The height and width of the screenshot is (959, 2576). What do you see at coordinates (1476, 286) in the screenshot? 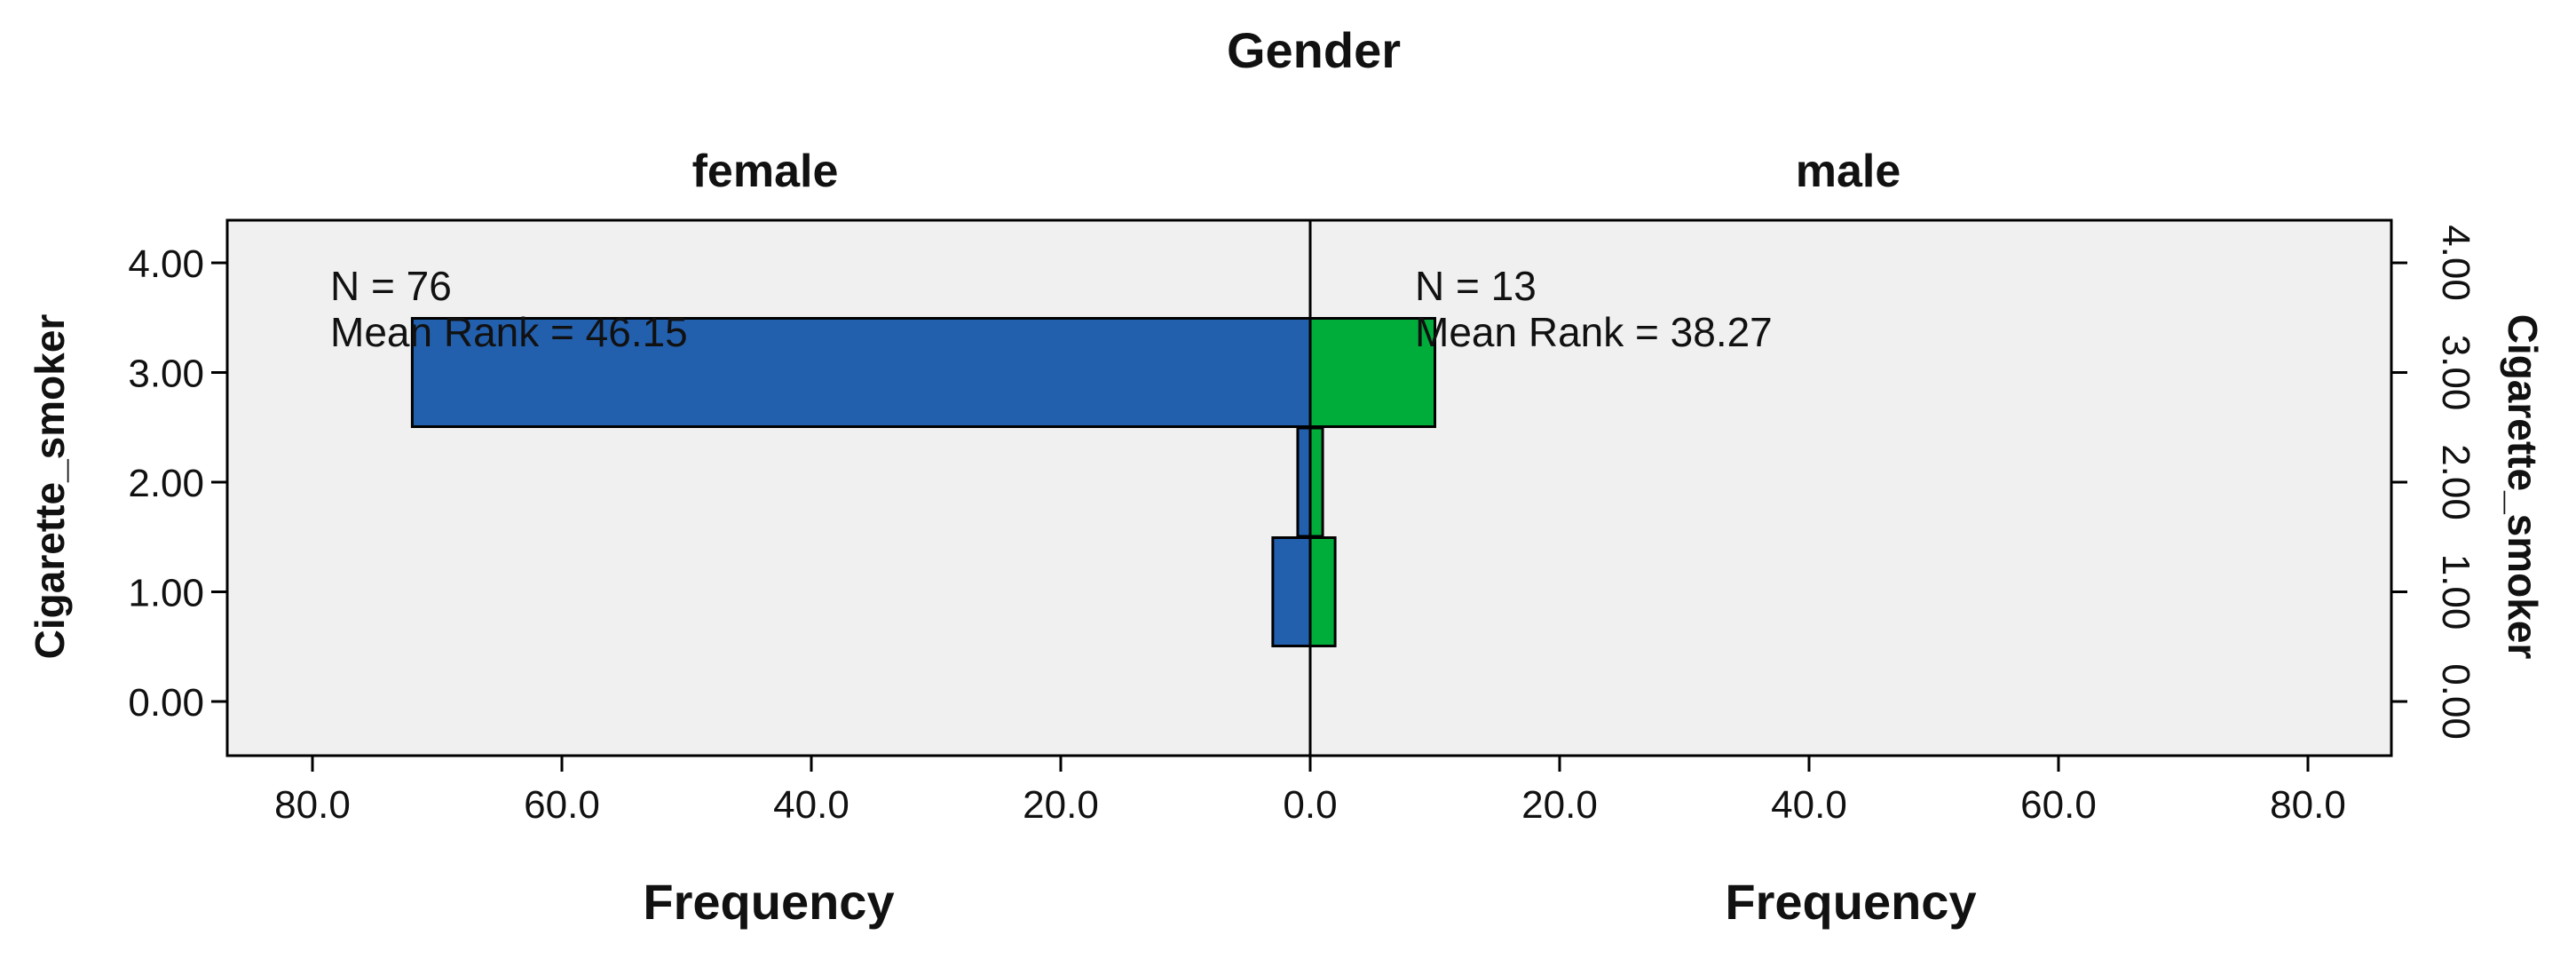
I see `male-n-annotation: N = 13` at bounding box center [1476, 286].